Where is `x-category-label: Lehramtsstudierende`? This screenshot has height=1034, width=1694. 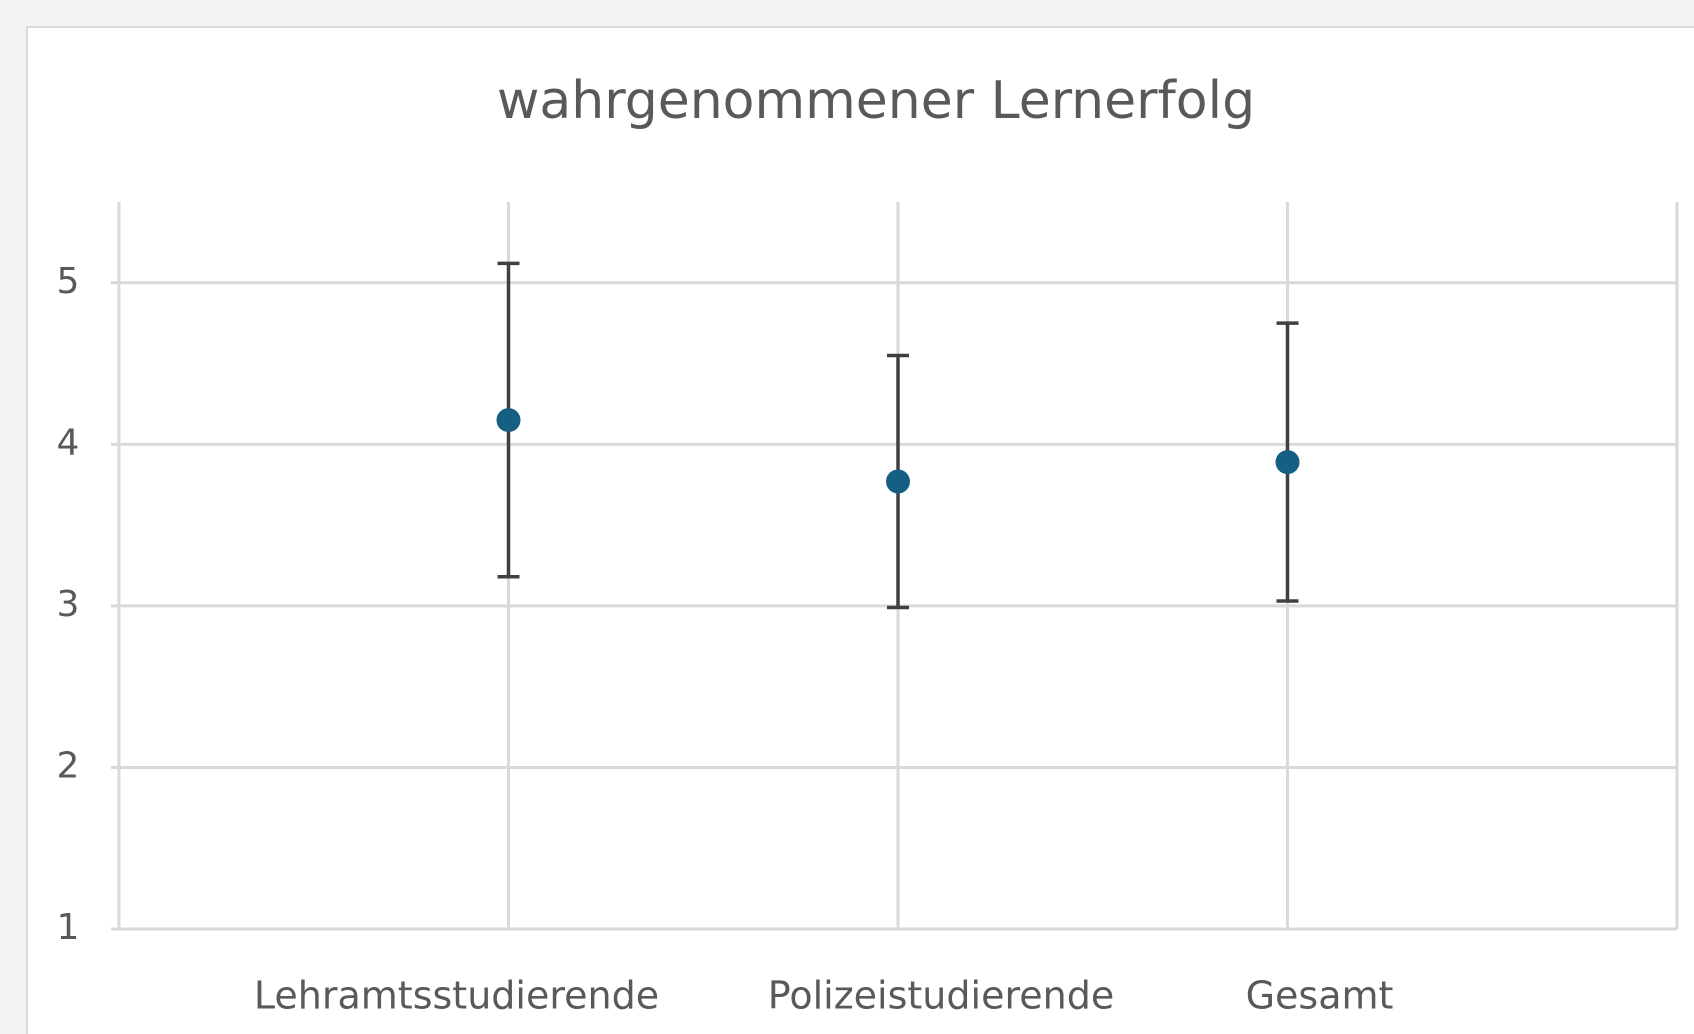 x-category-label: Lehramtsstudierende is located at coordinates (456, 996).